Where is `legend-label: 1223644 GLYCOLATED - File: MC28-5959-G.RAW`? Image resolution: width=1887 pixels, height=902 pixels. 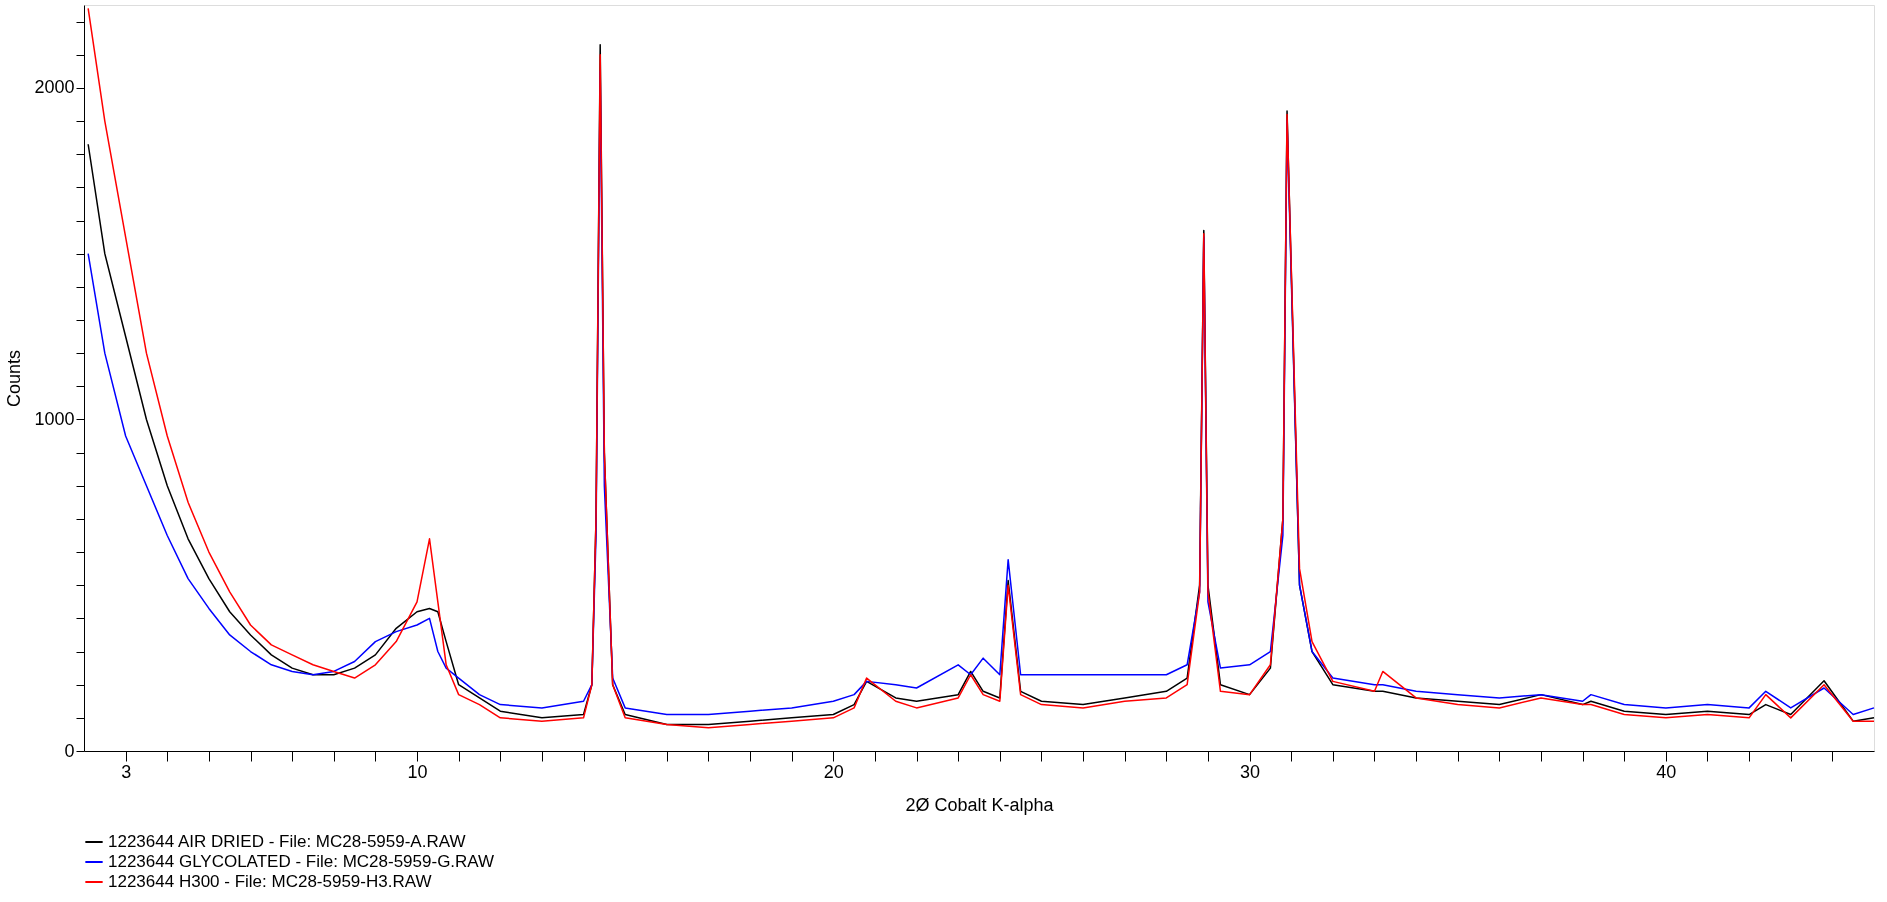 legend-label: 1223644 GLYCOLATED - File: MC28-5959-G.RAW is located at coordinates (301, 861).